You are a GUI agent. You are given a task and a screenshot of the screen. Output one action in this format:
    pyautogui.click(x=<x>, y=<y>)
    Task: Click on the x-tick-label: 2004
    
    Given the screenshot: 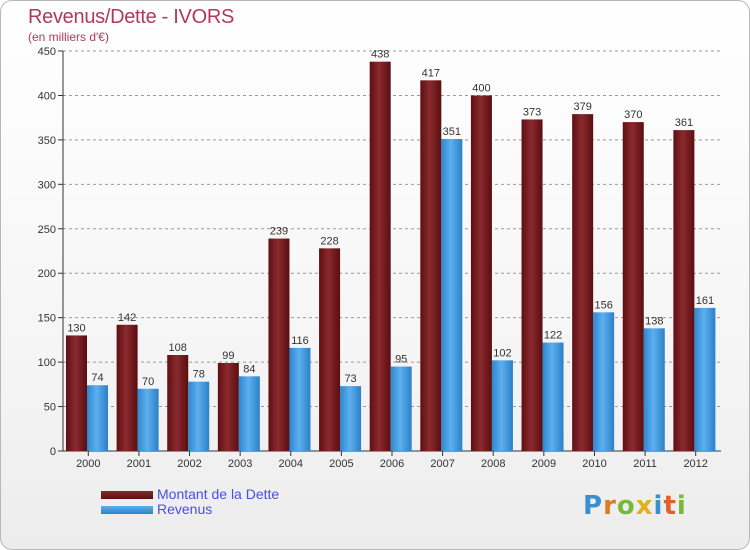 What is the action you would take?
    pyautogui.click(x=291, y=464)
    